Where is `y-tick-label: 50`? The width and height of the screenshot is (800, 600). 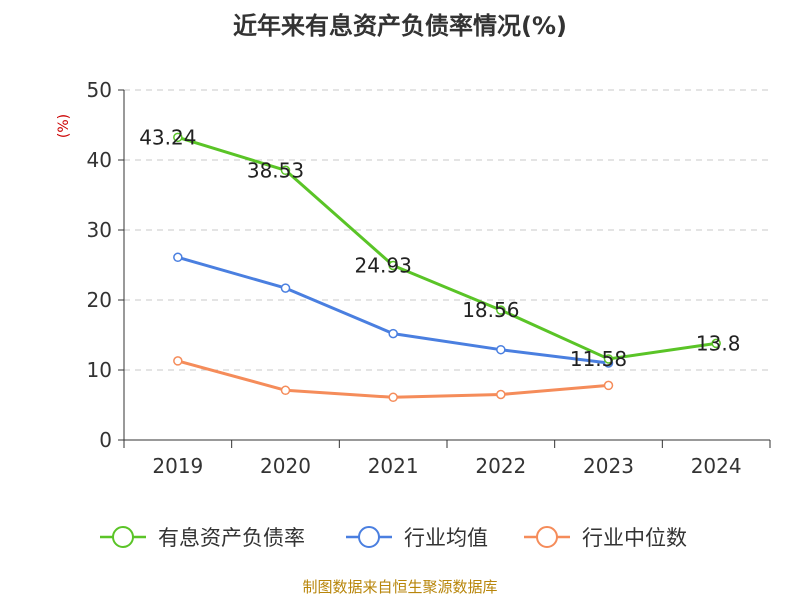
y-tick-label: 50 is located at coordinates (99, 90).